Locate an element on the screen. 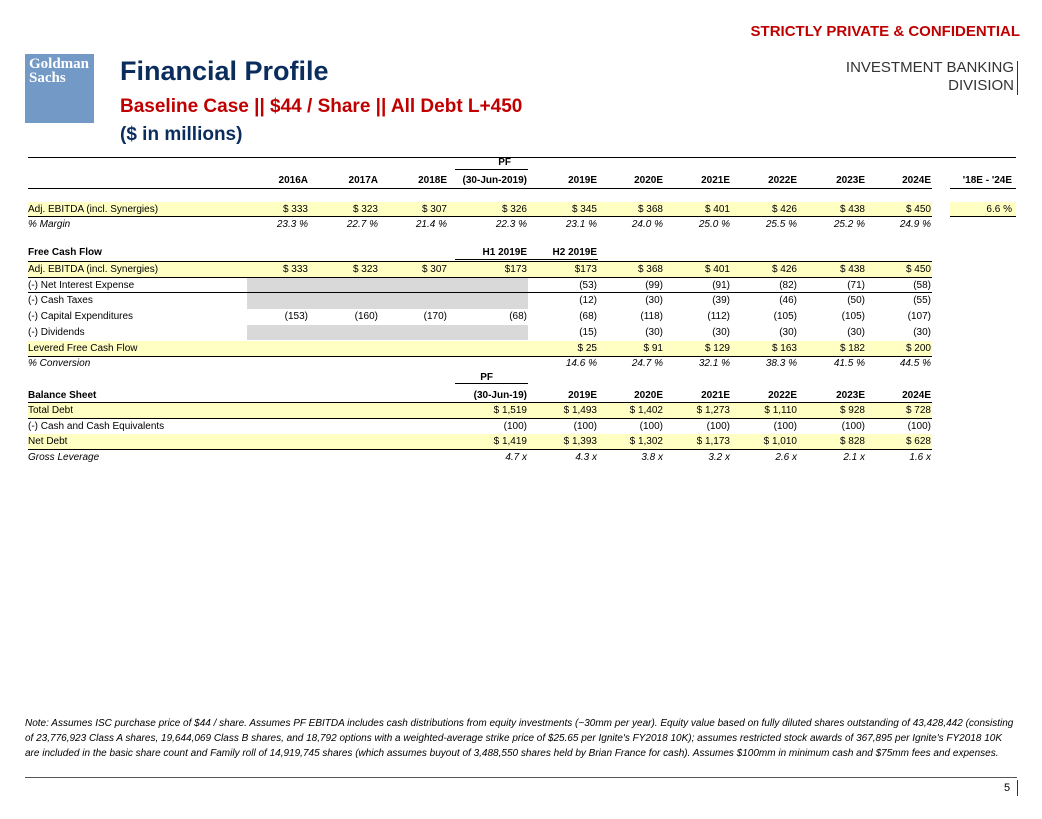 This screenshot has height=819, width=1042. cell: $173 is located at coordinates (585, 269).